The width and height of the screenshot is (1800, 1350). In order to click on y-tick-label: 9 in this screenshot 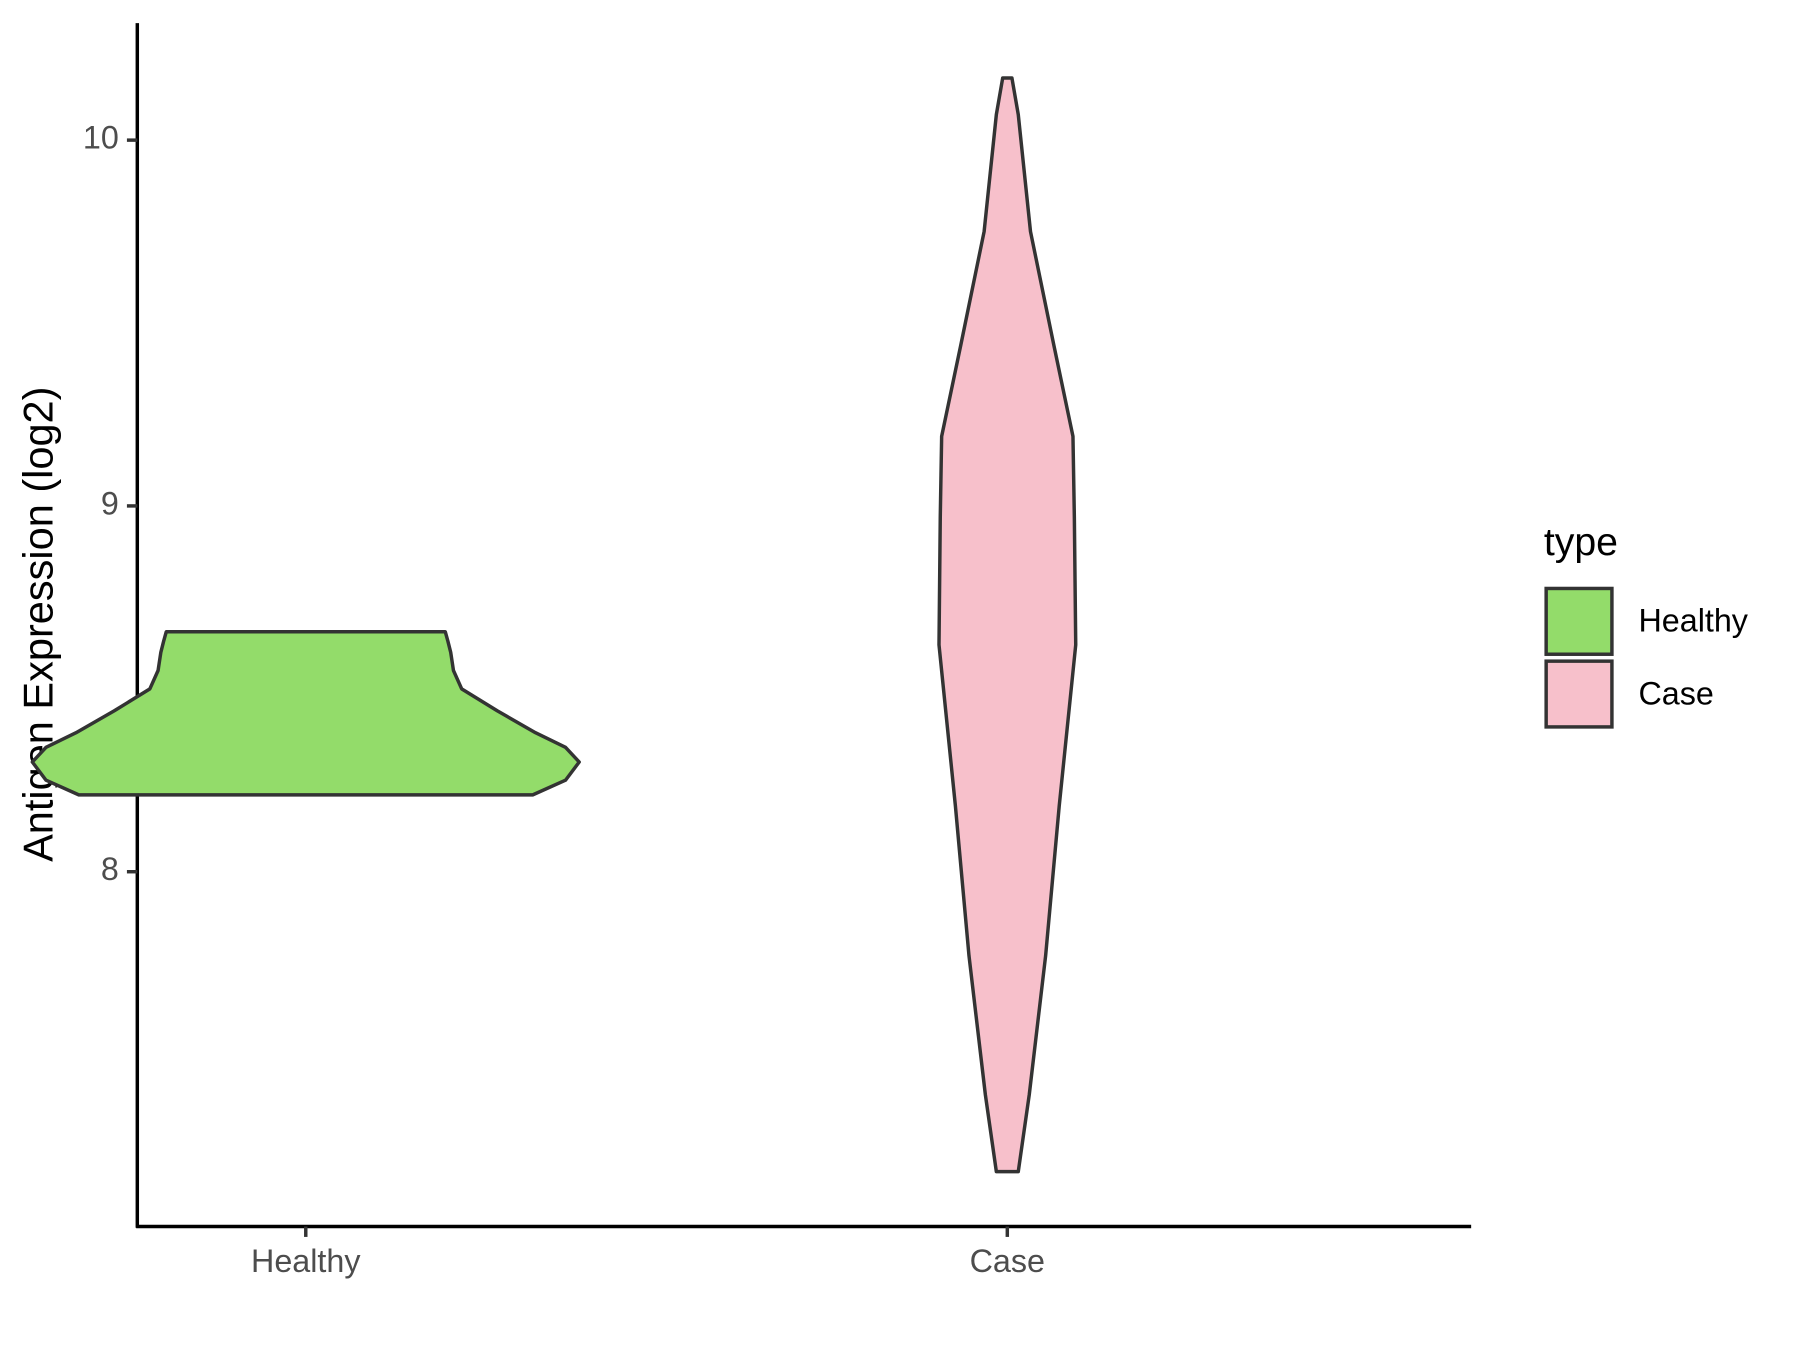, I will do `click(110, 503)`.